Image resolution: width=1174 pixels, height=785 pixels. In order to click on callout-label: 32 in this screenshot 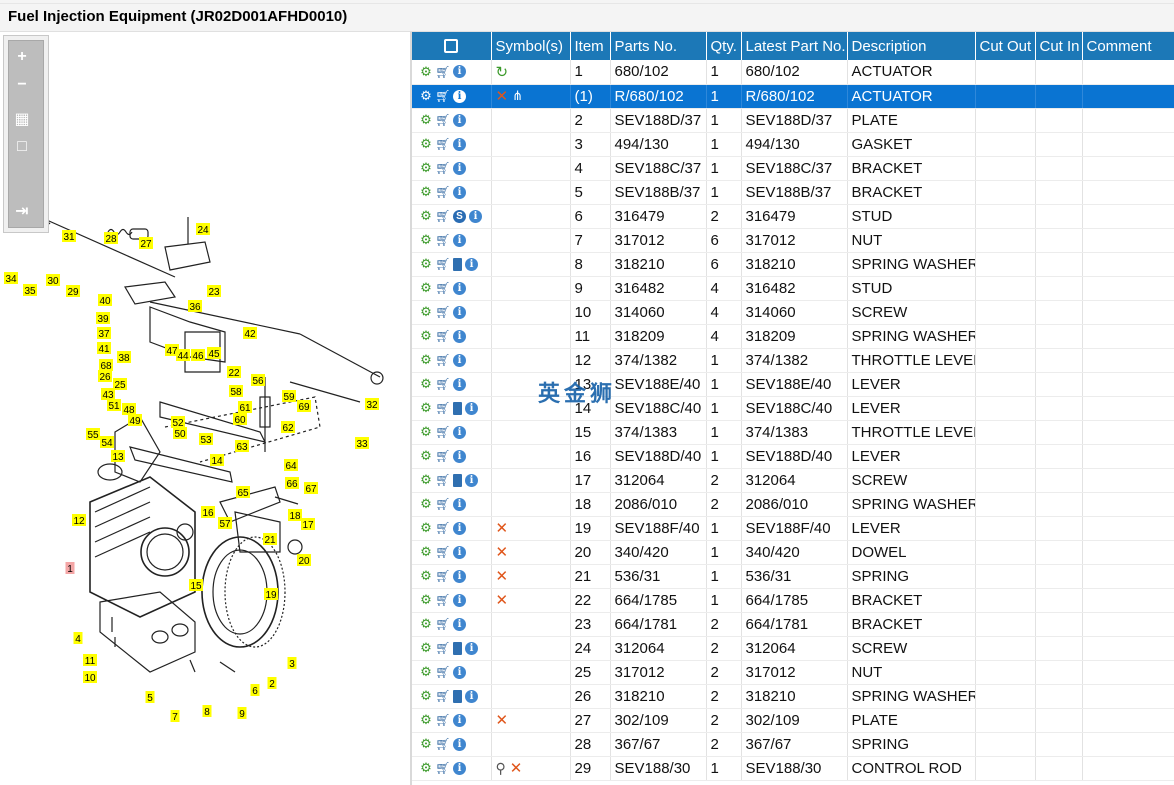, I will do `click(372, 405)`.